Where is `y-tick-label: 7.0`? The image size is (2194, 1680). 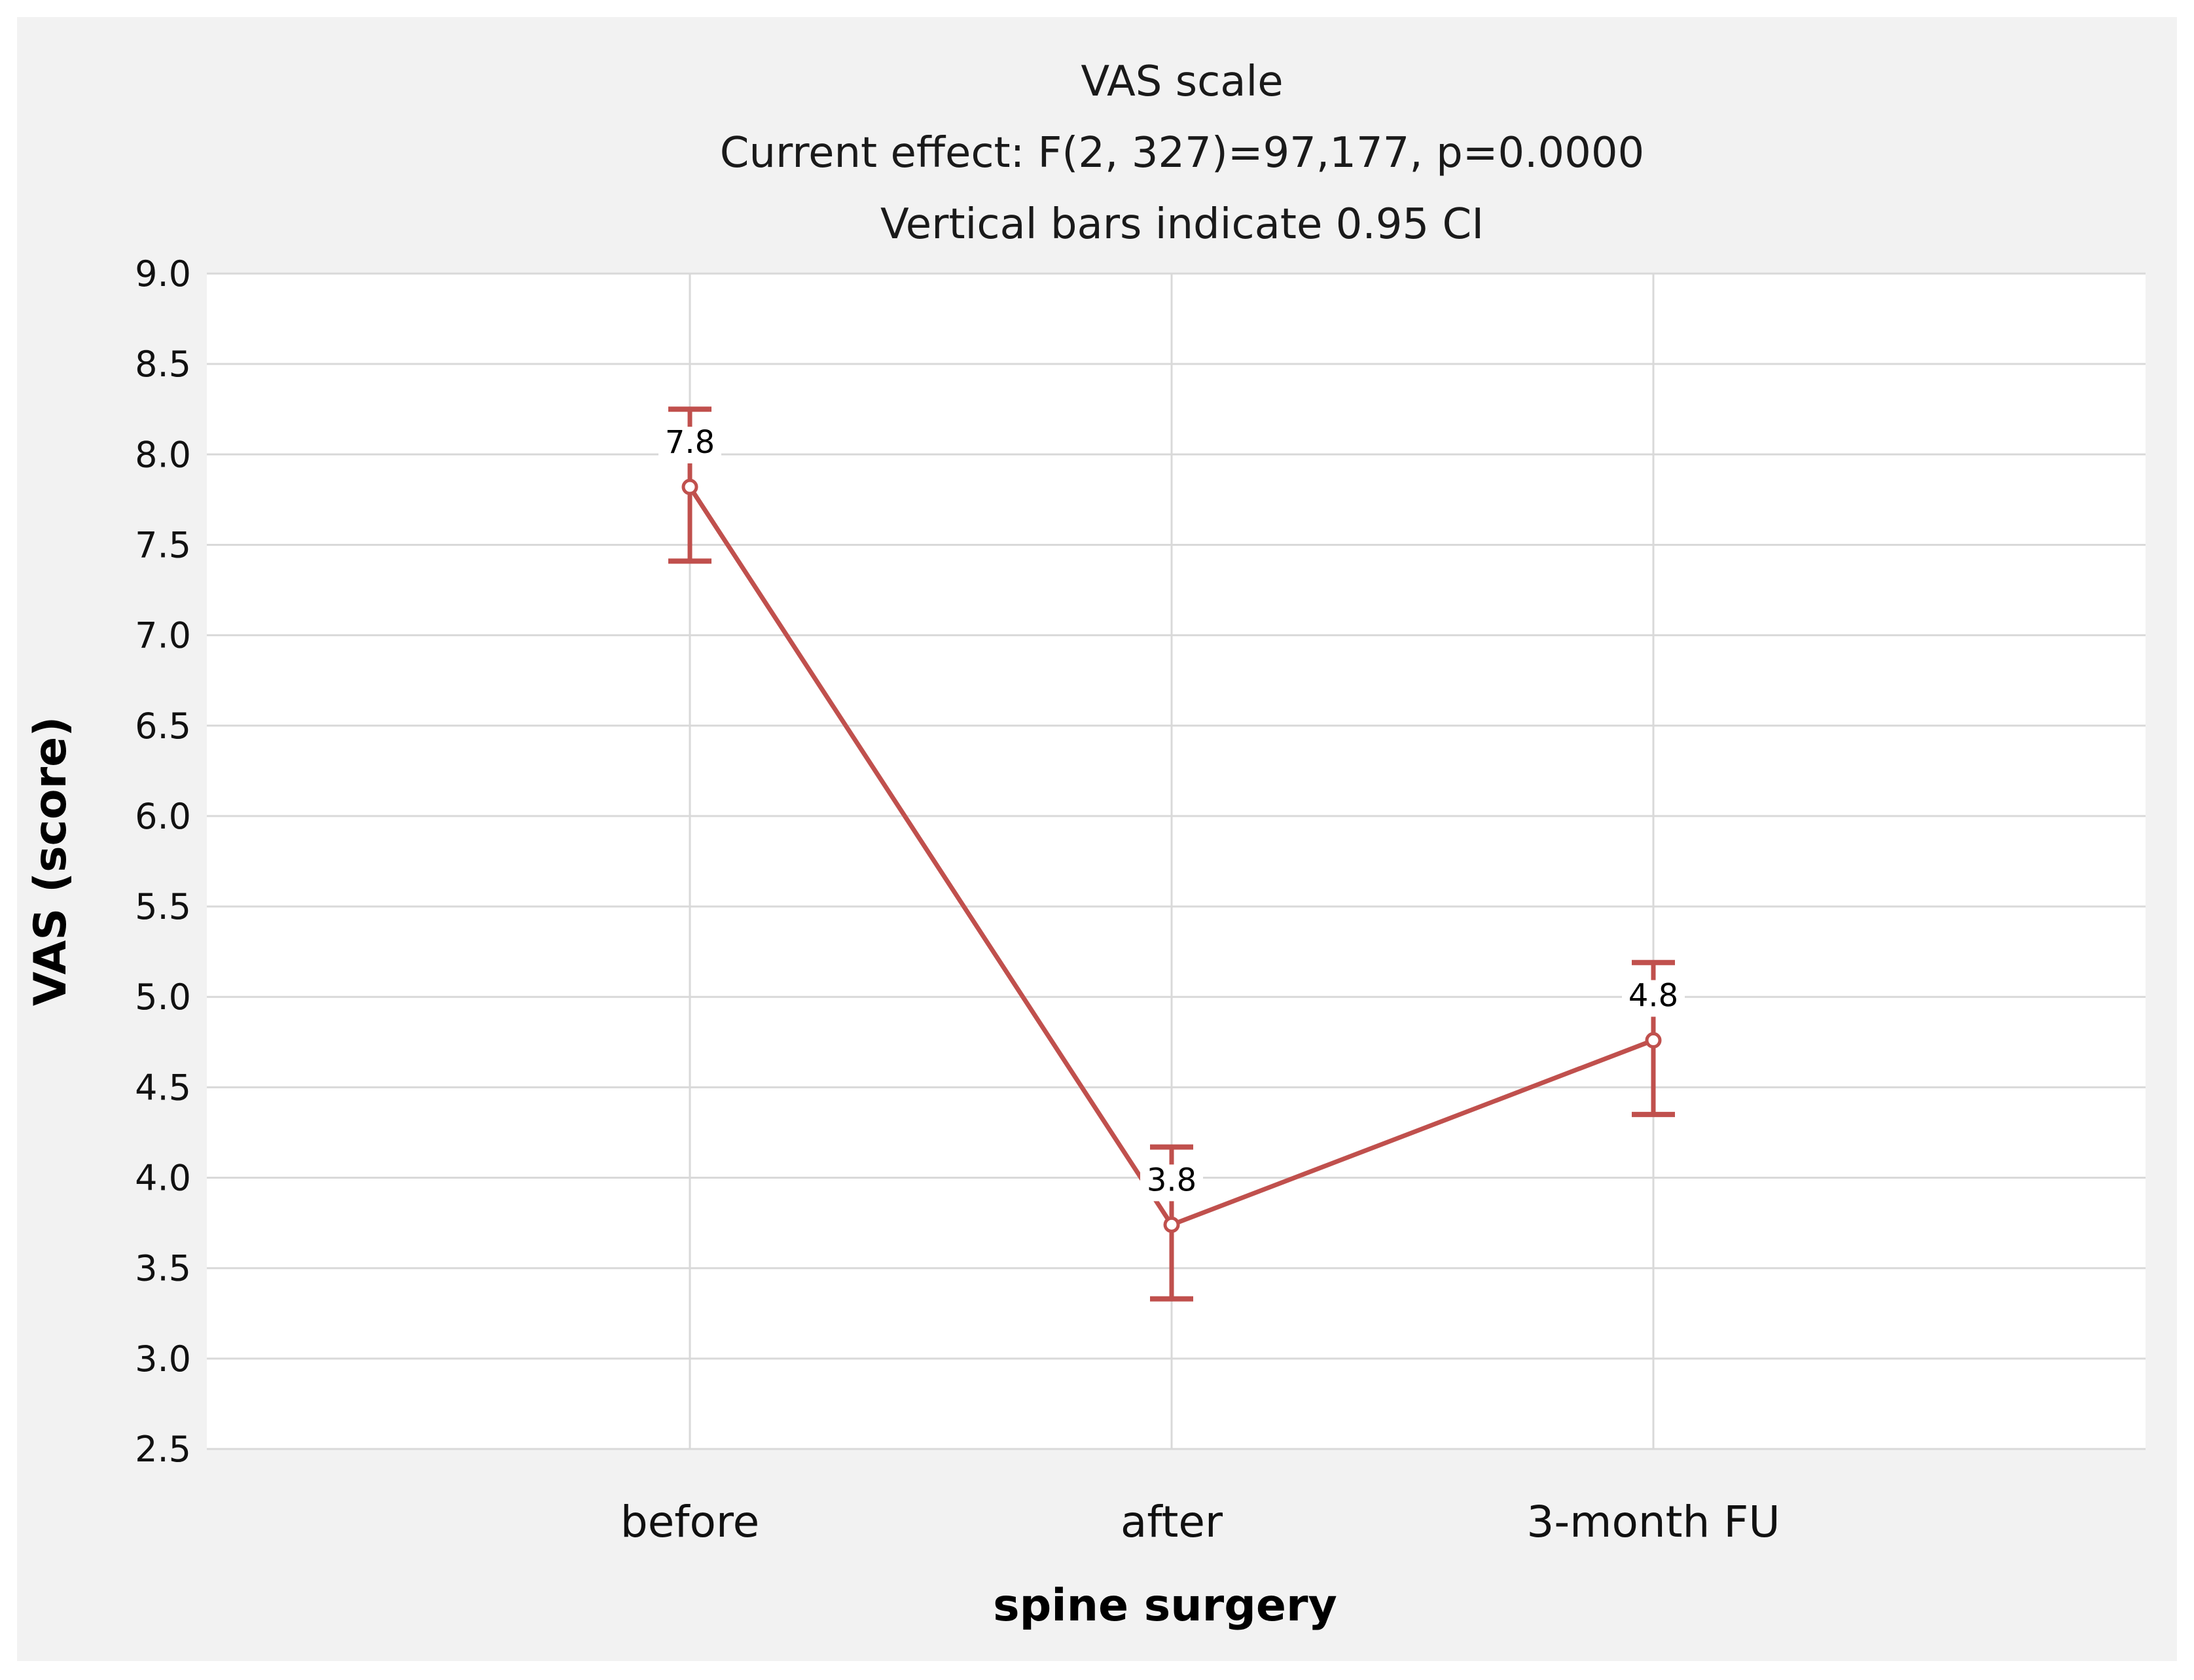 y-tick-label: 7.0 is located at coordinates (163, 635).